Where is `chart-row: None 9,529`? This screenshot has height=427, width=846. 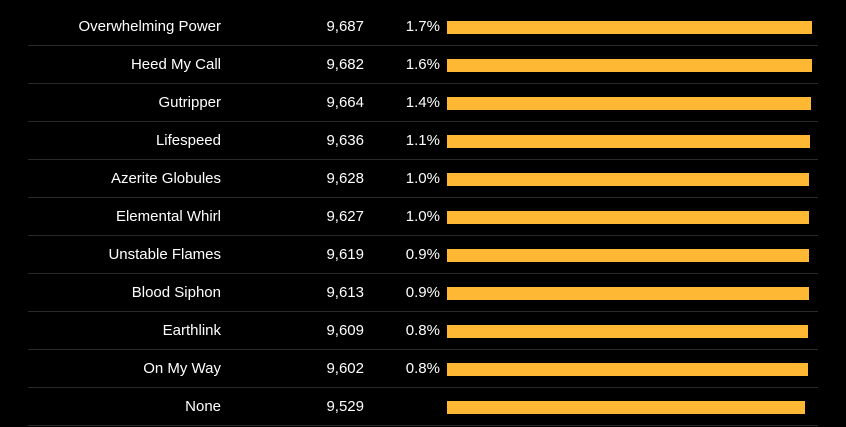
chart-row: None 9,529 is located at coordinates (423, 407).